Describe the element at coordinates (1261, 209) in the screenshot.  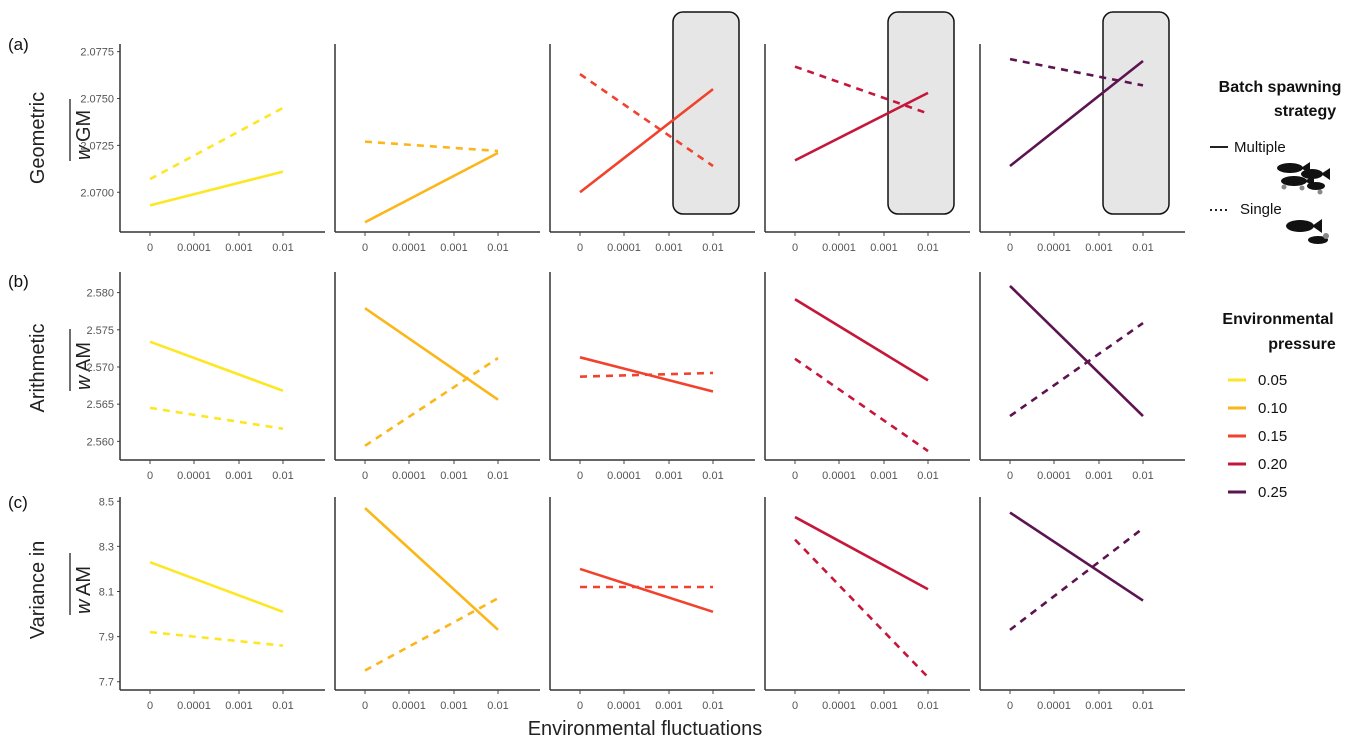
I see `legend-label-single: Single` at that location.